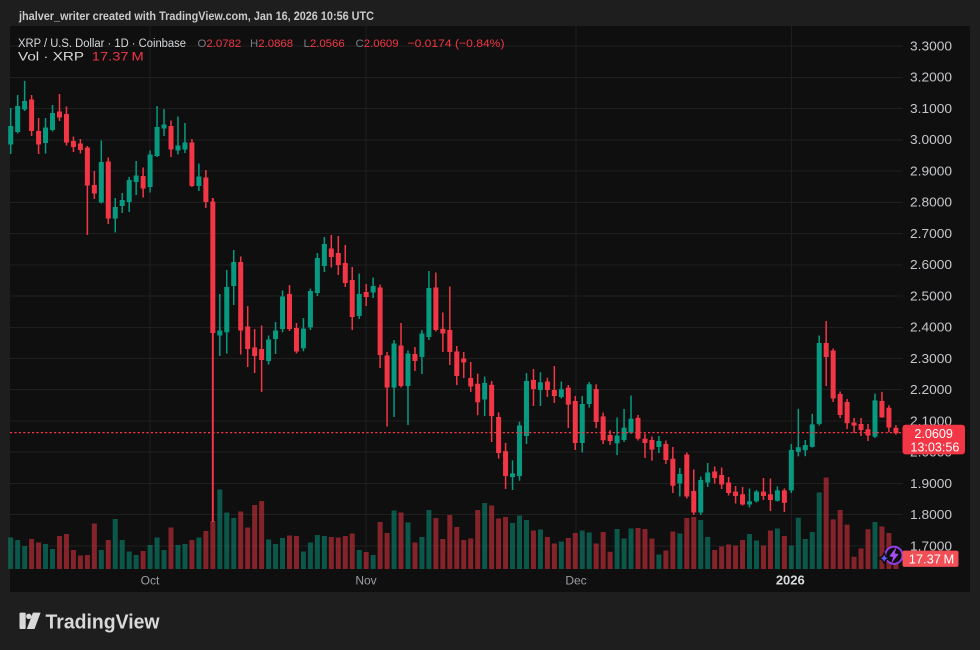  What do you see at coordinates (931, 234) in the screenshot?
I see `svg-text: 2.7000` at bounding box center [931, 234].